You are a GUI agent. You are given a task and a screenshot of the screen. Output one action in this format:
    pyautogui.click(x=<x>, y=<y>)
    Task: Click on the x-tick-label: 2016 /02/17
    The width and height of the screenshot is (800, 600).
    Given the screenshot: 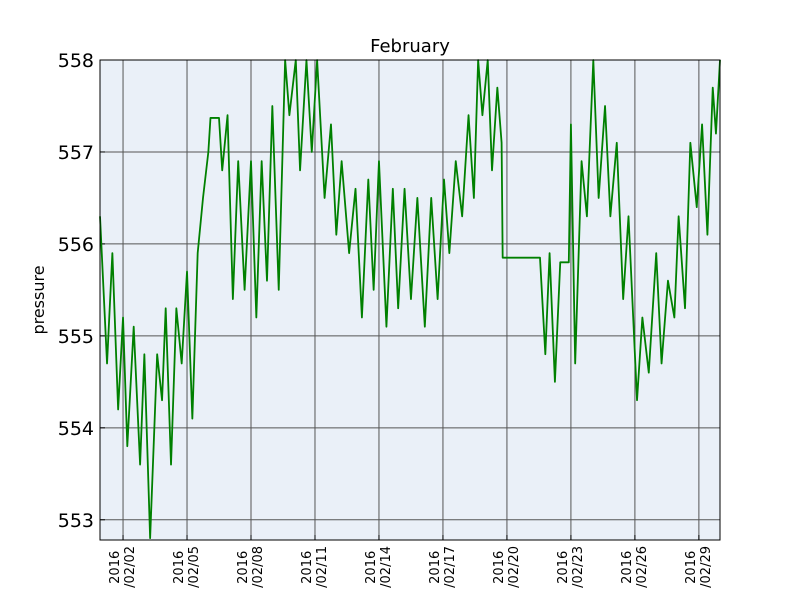 What is the action you would take?
    pyautogui.click(x=442, y=567)
    